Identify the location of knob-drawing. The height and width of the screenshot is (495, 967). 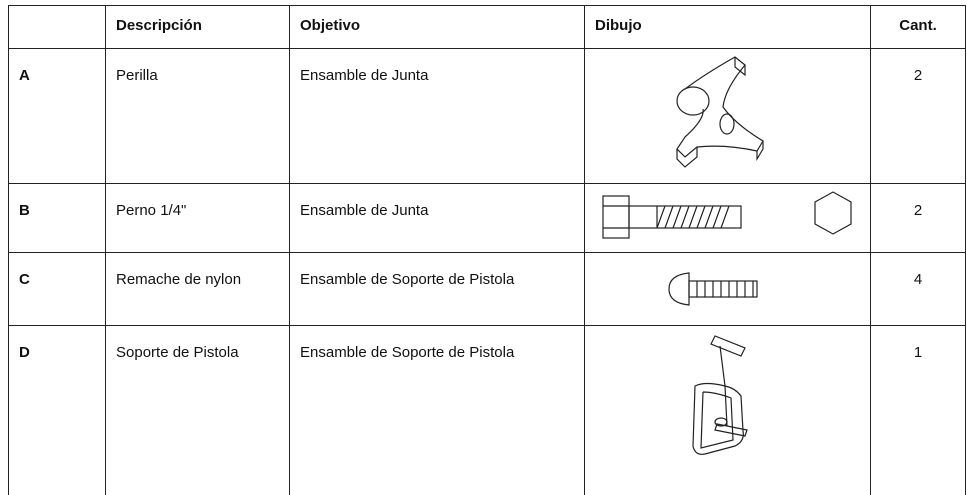
(720, 112).